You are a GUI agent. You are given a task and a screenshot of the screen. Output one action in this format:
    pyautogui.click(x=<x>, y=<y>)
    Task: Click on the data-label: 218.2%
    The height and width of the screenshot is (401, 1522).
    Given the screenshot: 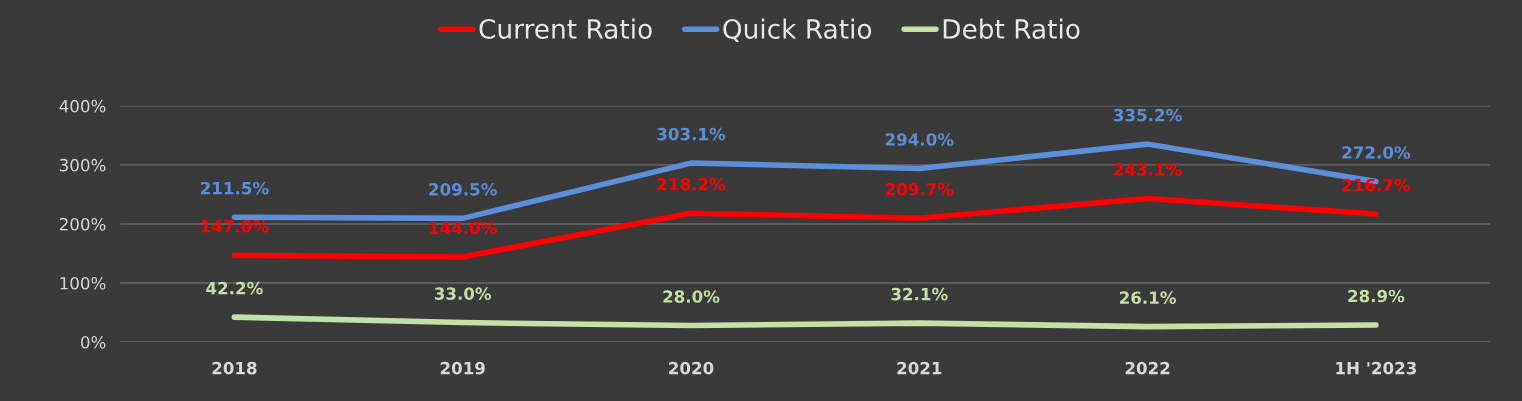 What is the action you would take?
    pyautogui.click(x=691, y=184)
    